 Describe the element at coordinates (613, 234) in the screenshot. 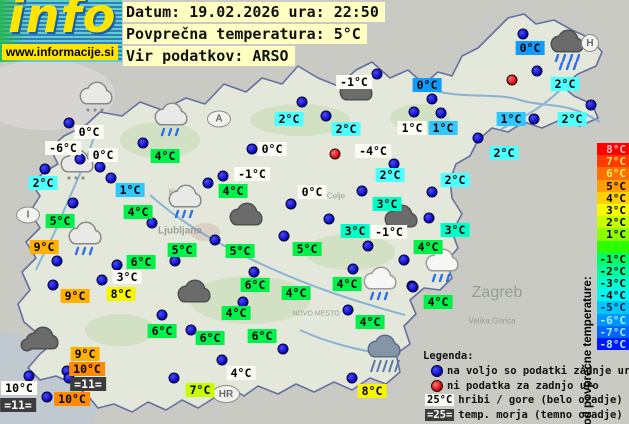

I see `scale-entry: 1°C` at that location.